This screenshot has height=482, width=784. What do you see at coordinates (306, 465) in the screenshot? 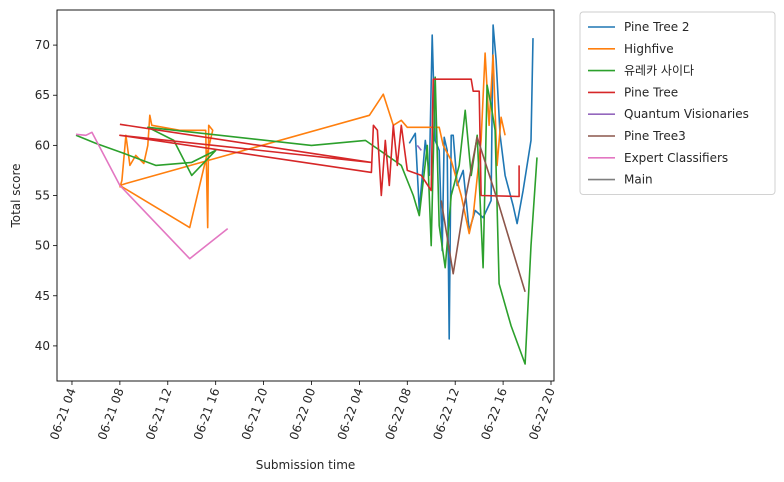
I see `x-axis-label: Submission time` at bounding box center [306, 465].